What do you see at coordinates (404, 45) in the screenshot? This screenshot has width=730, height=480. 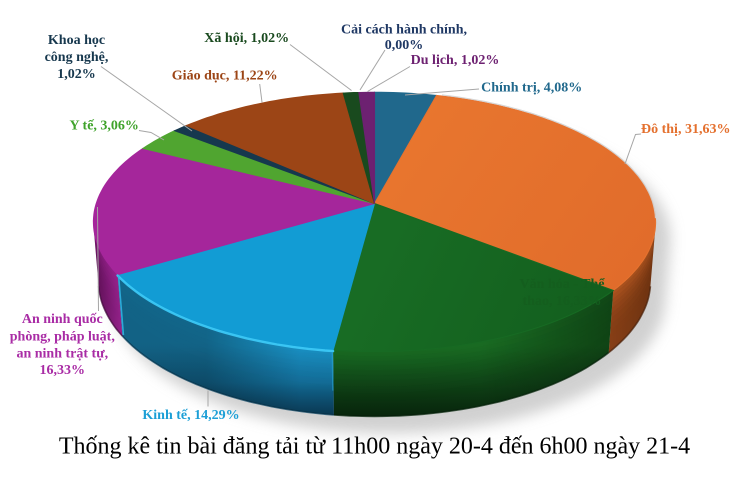 I see `svg-text: 0,00%` at bounding box center [404, 45].